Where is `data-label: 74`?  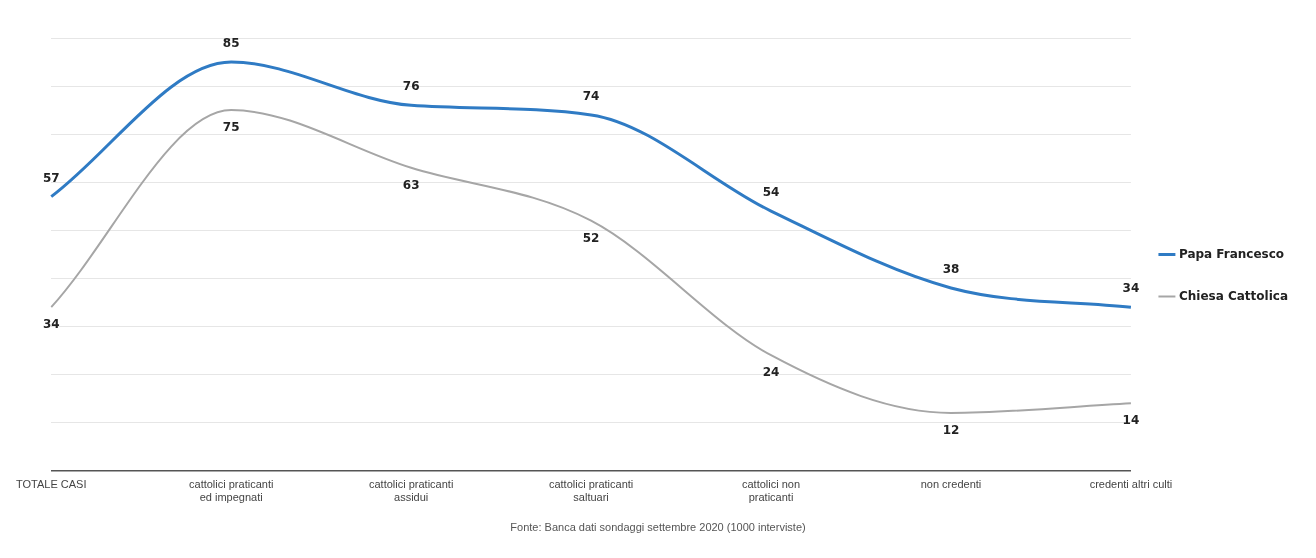 data-label: 74 is located at coordinates (591, 96).